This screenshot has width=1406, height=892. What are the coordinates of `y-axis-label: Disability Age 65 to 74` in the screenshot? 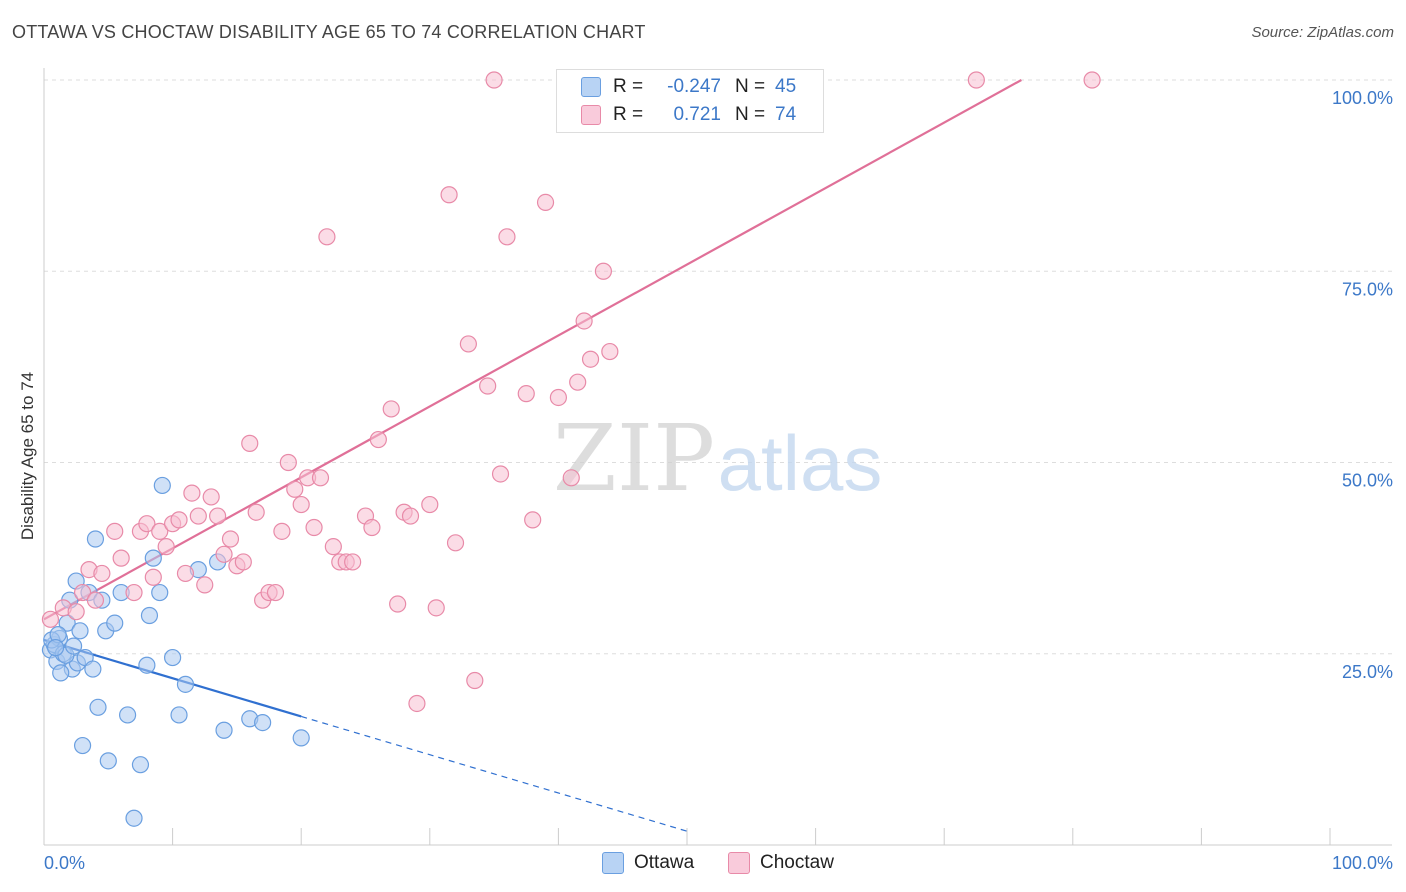 It's located at (27, 456).